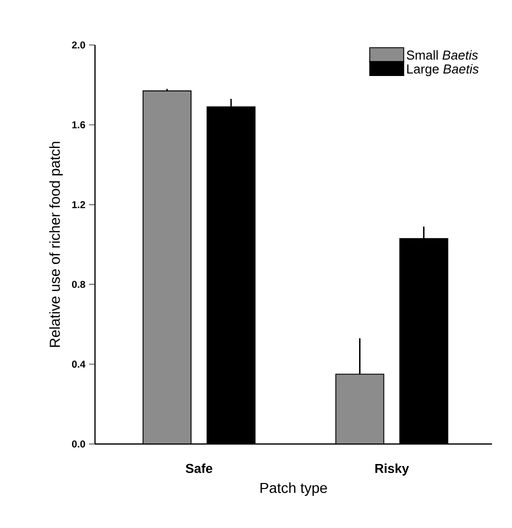 Image resolution: width=512 pixels, height=528 pixels. Describe the element at coordinates (79, 364) in the screenshot. I see `y-tick-label: 0.4` at that location.